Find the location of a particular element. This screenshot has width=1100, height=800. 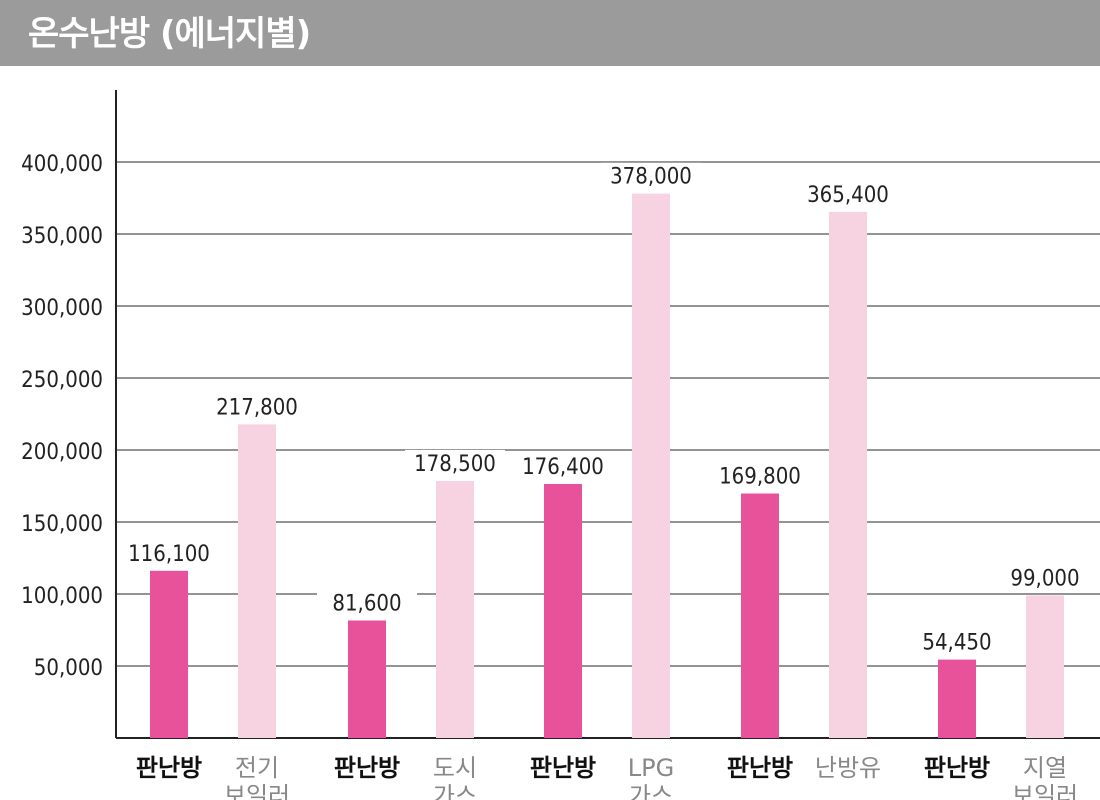

value-label: 99,000 is located at coordinates (1044, 578).